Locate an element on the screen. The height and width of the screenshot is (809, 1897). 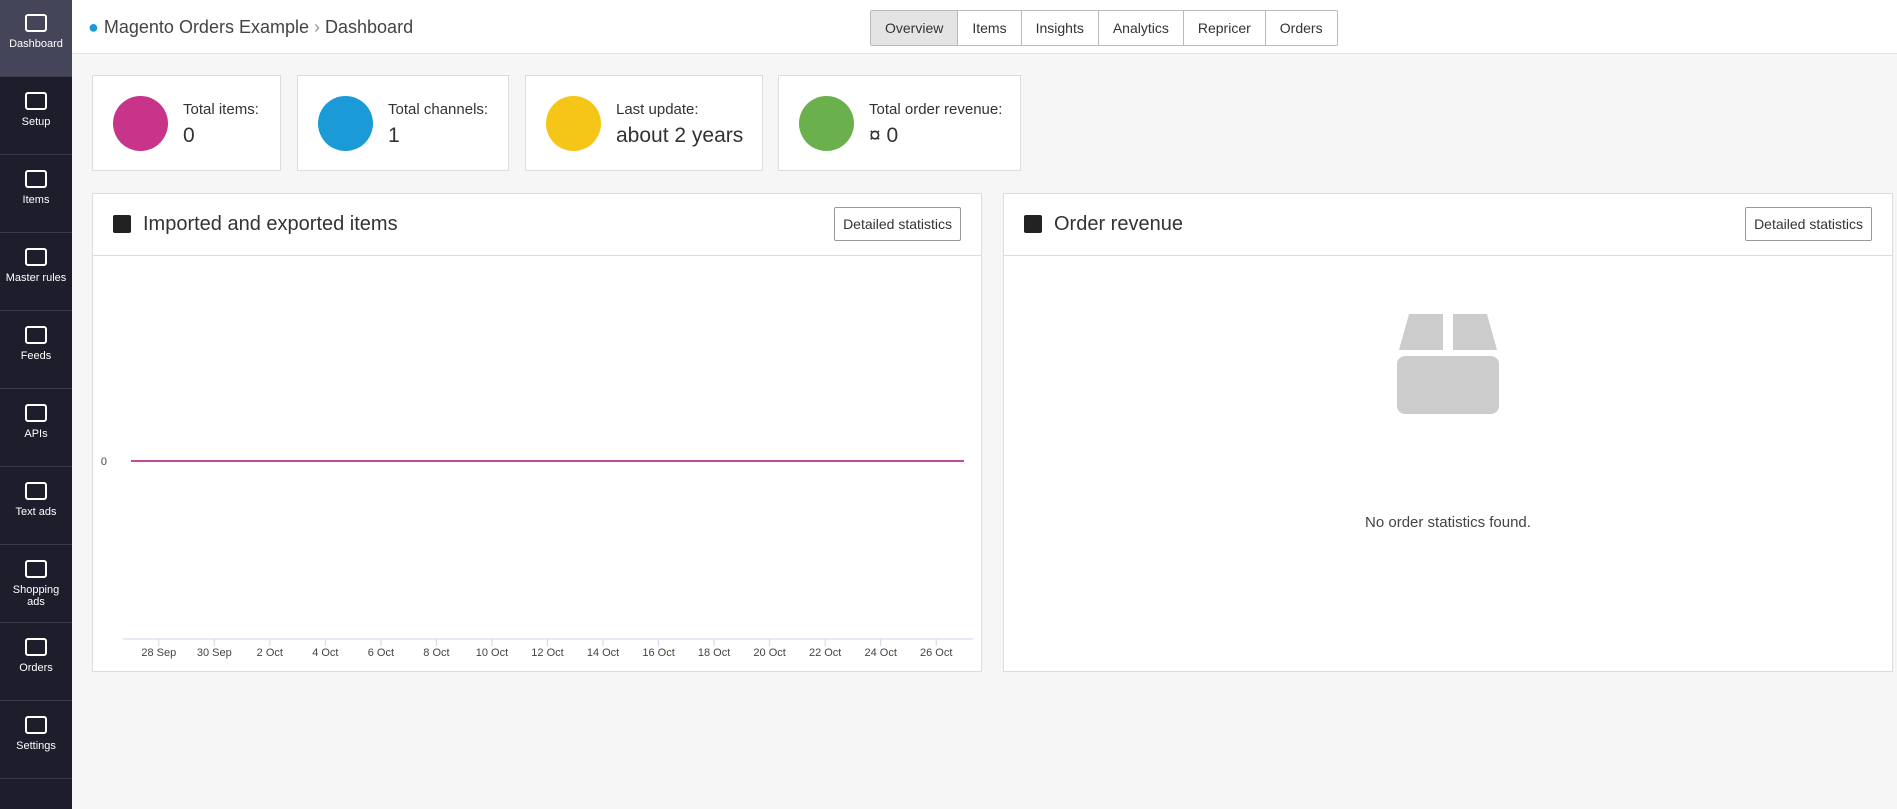
nav-label: Master rules is located at coordinates (36, 278).